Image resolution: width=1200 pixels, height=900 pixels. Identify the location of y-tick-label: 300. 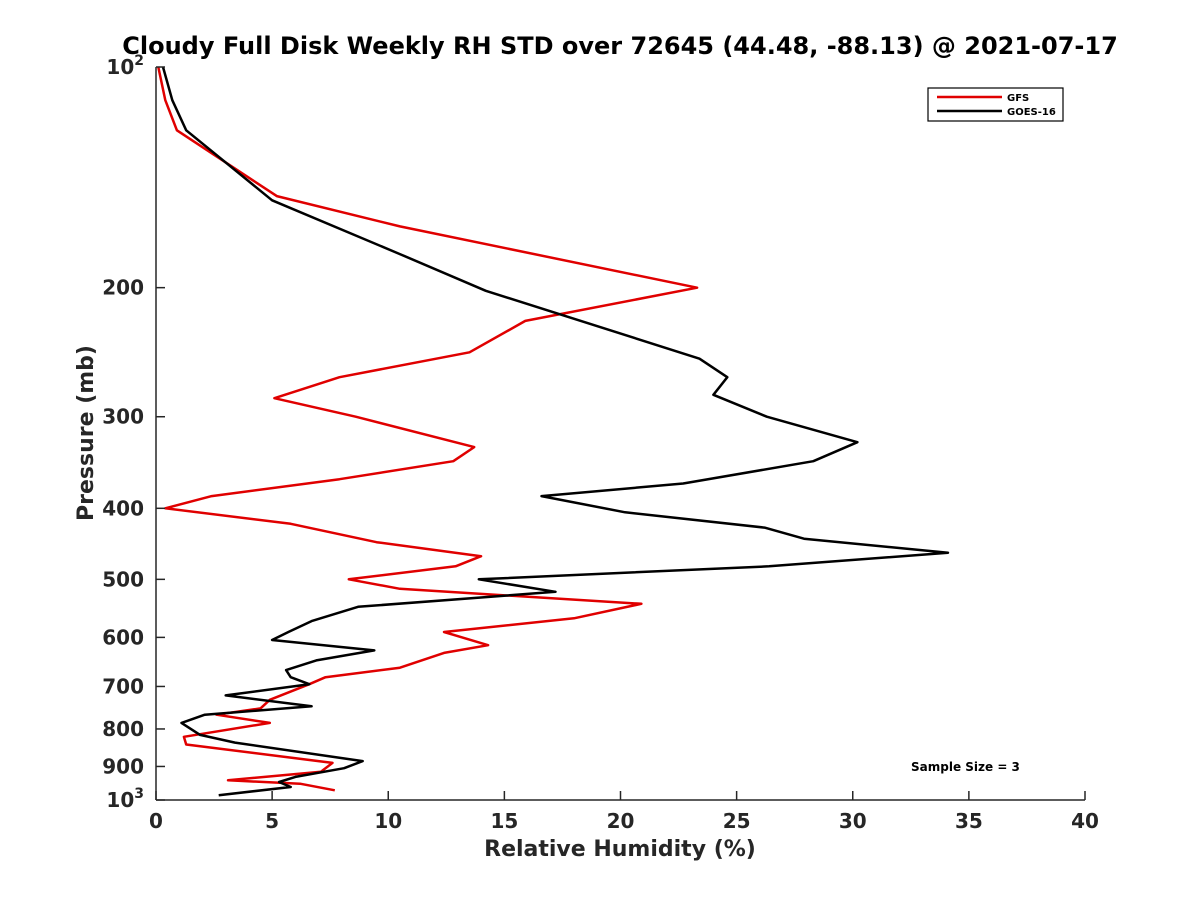
(123, 417).